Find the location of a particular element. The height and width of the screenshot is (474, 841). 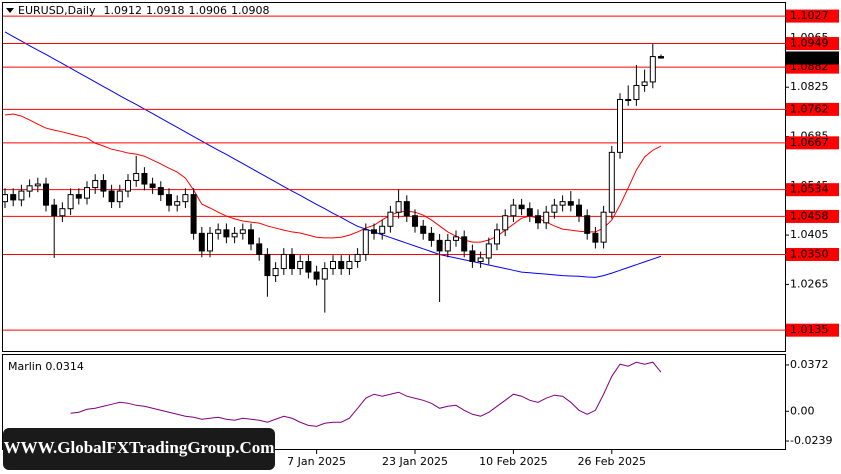

x-tick-label: 26 Feb 2025 is located at coordinates (612, 461).